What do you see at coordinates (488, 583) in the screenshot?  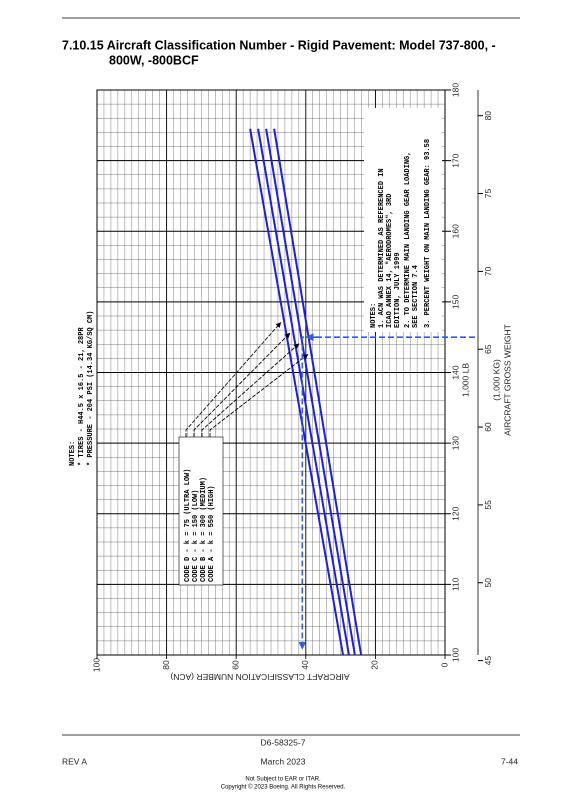 I see `x2-tick-label: 50` at bounding box center [488, 583].